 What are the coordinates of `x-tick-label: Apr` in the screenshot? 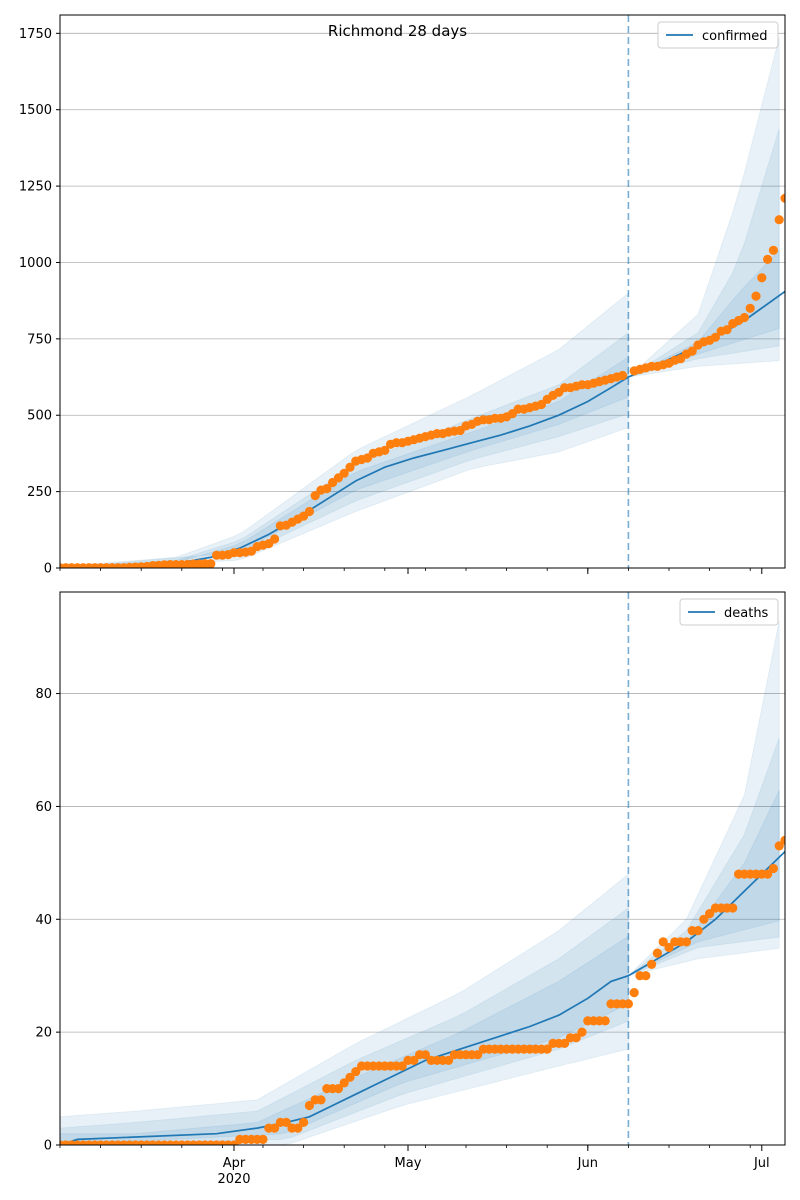 It's located at (234, 1163).